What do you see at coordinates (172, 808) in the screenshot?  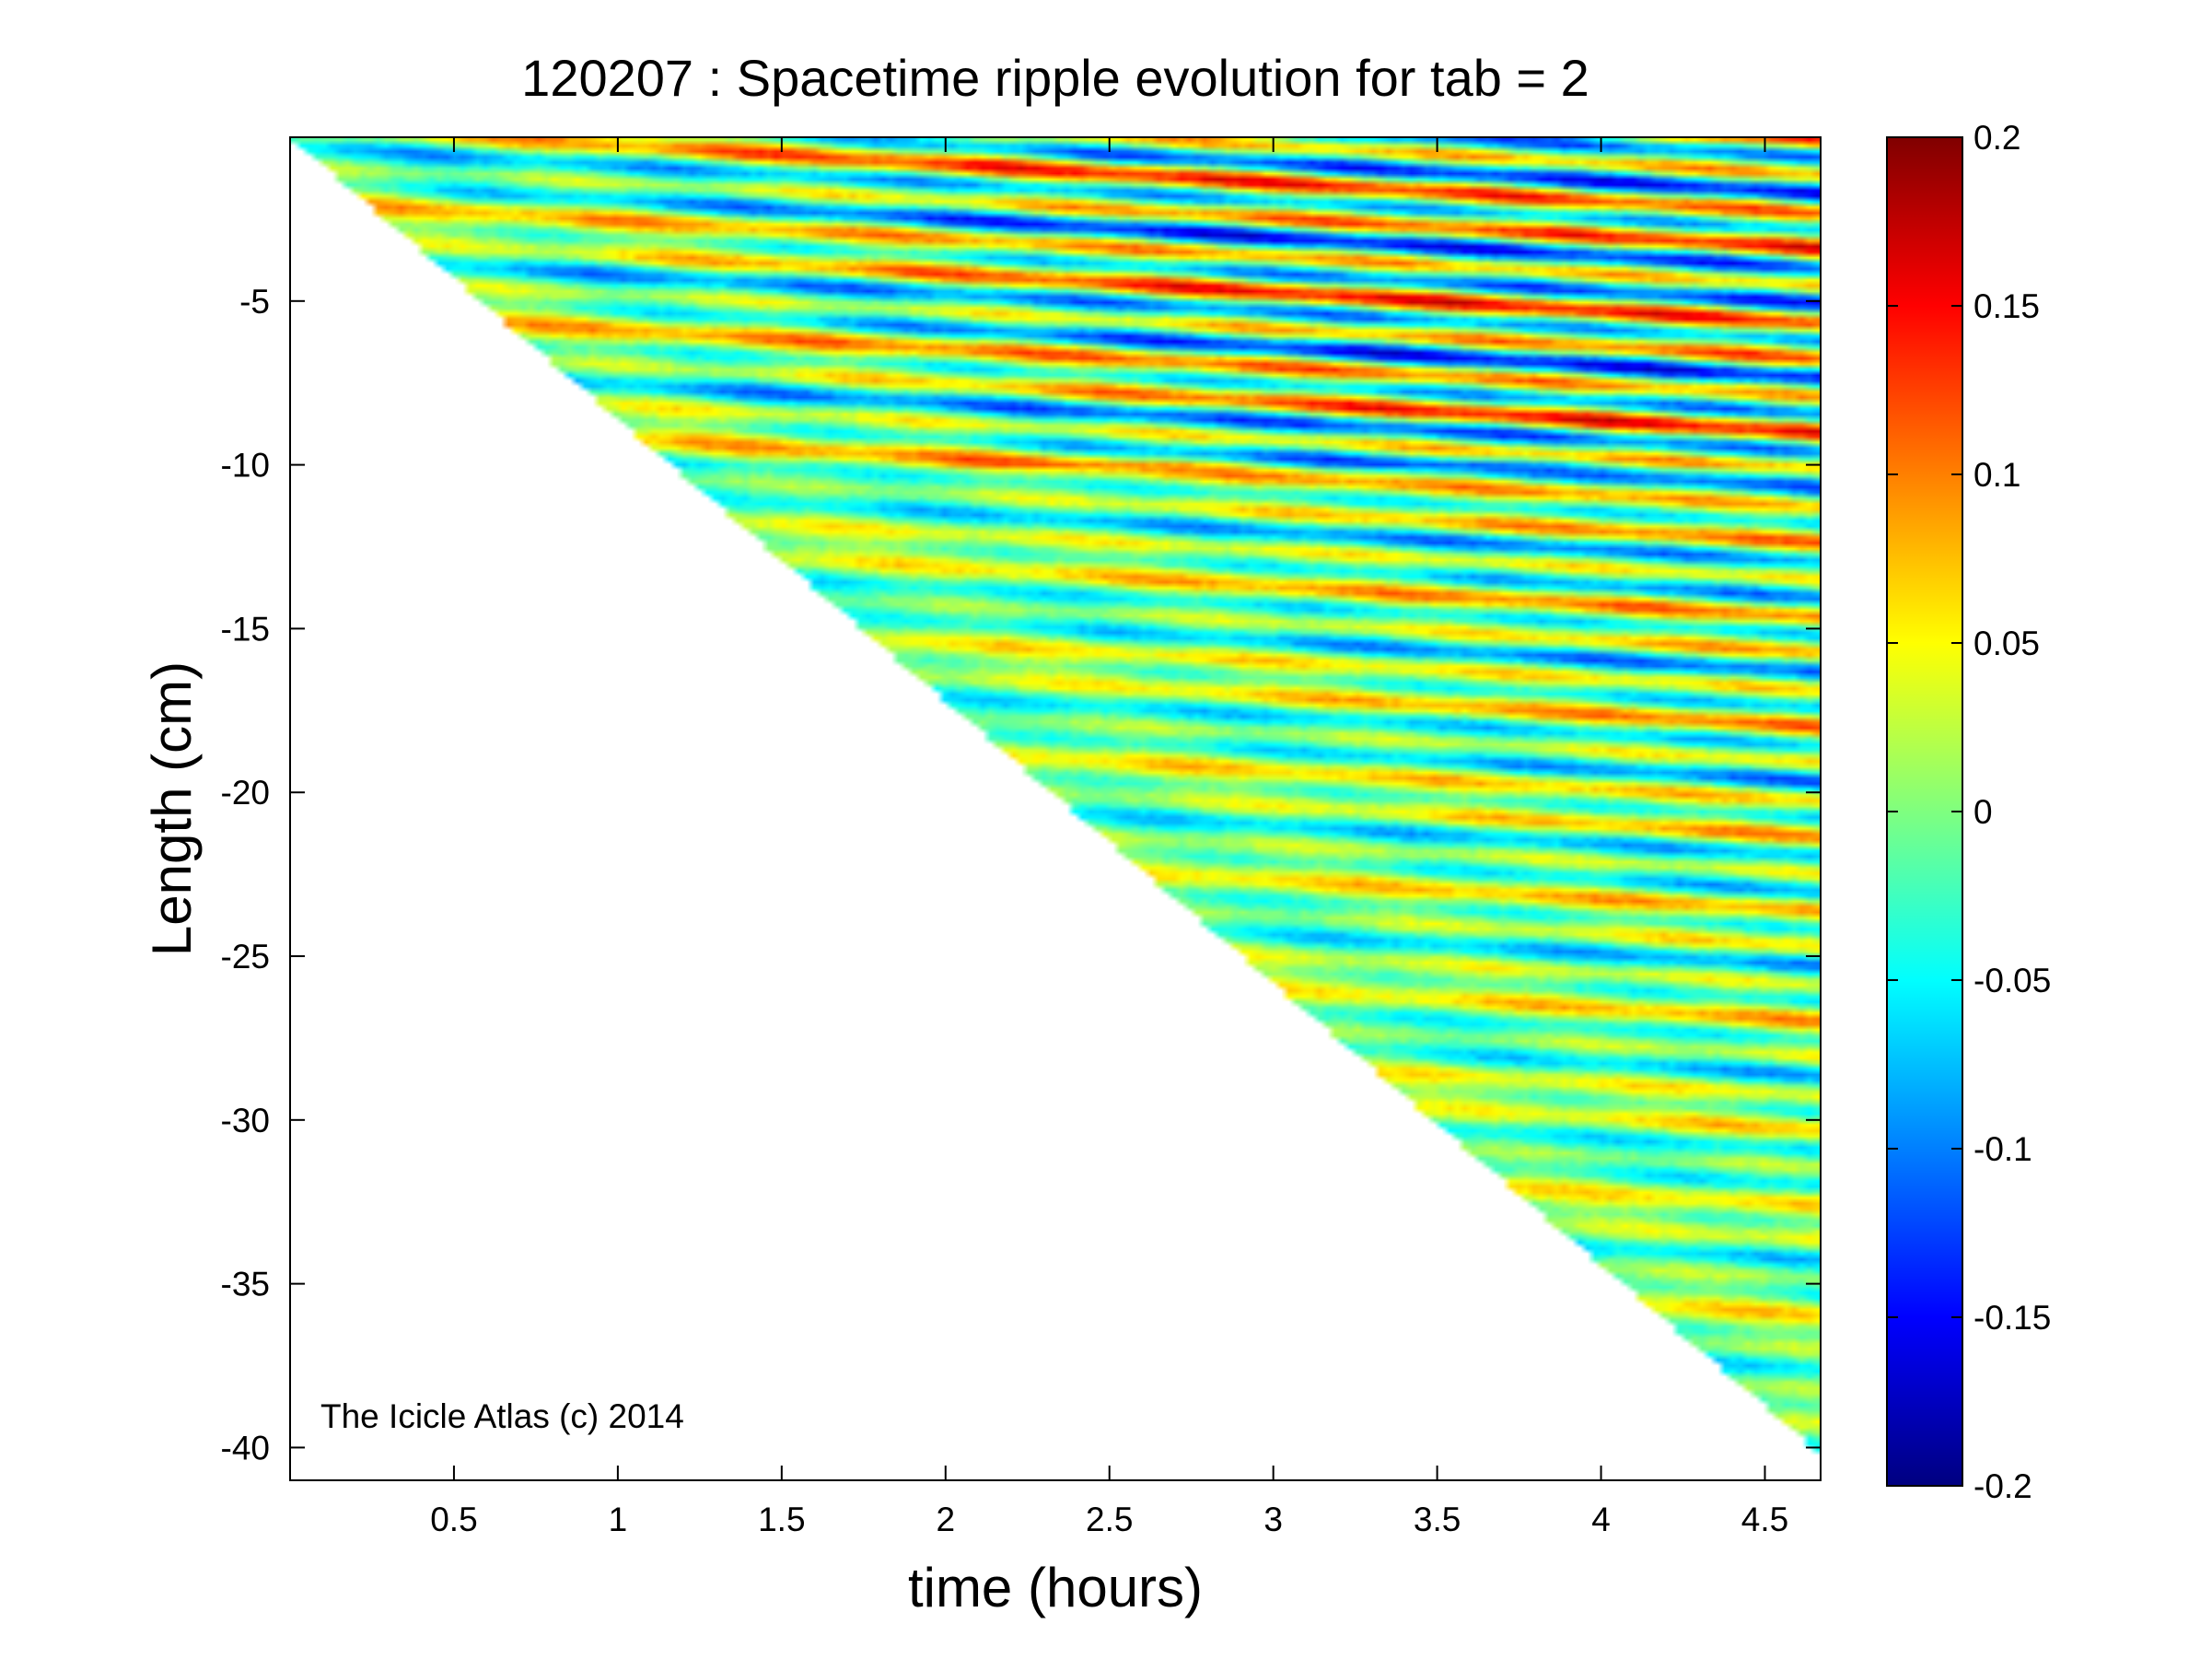 I see `y-axis-label: Length (cm)` at bounding box center [172, 808].